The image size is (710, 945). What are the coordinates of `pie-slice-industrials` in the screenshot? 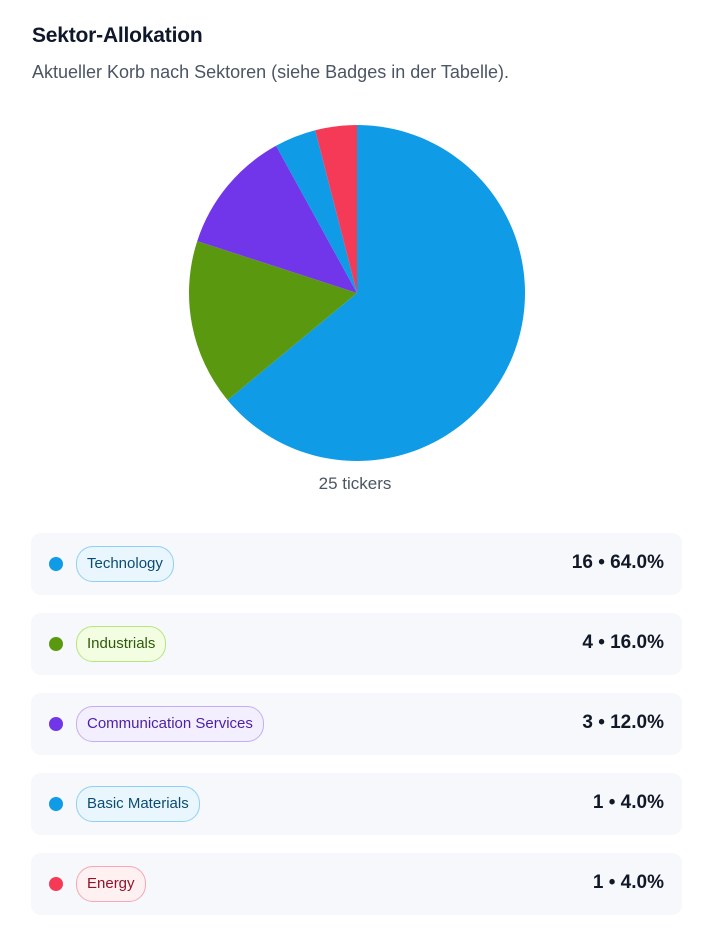 It's located at (273, 321).